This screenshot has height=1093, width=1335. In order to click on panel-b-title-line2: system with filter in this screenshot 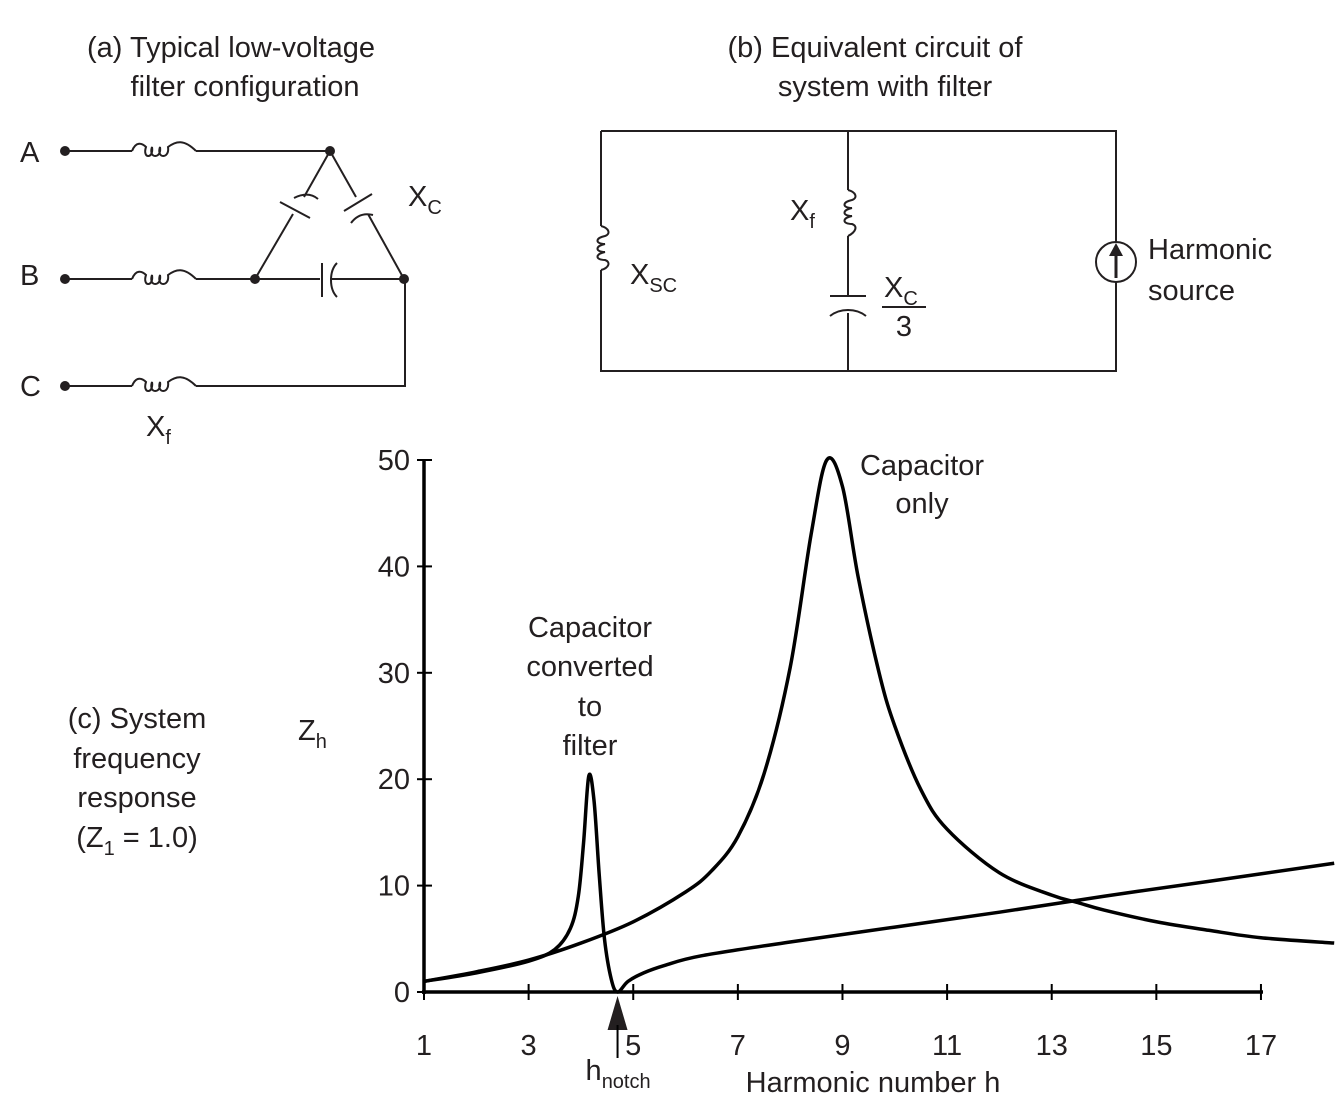, I will do `click(885, 87)`.